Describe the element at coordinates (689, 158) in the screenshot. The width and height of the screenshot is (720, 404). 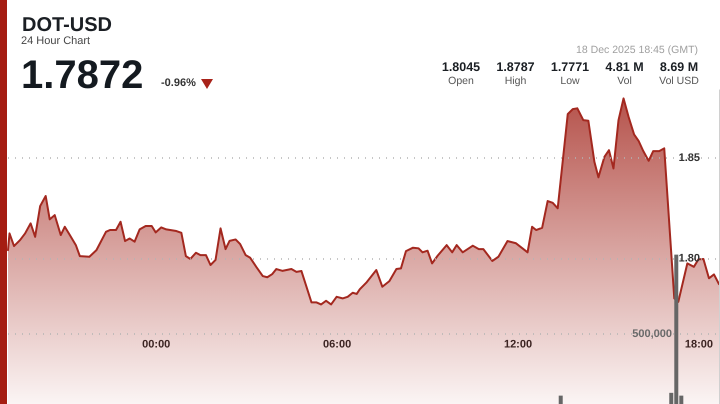
I see `y-tick-label: 1.85` at that location.